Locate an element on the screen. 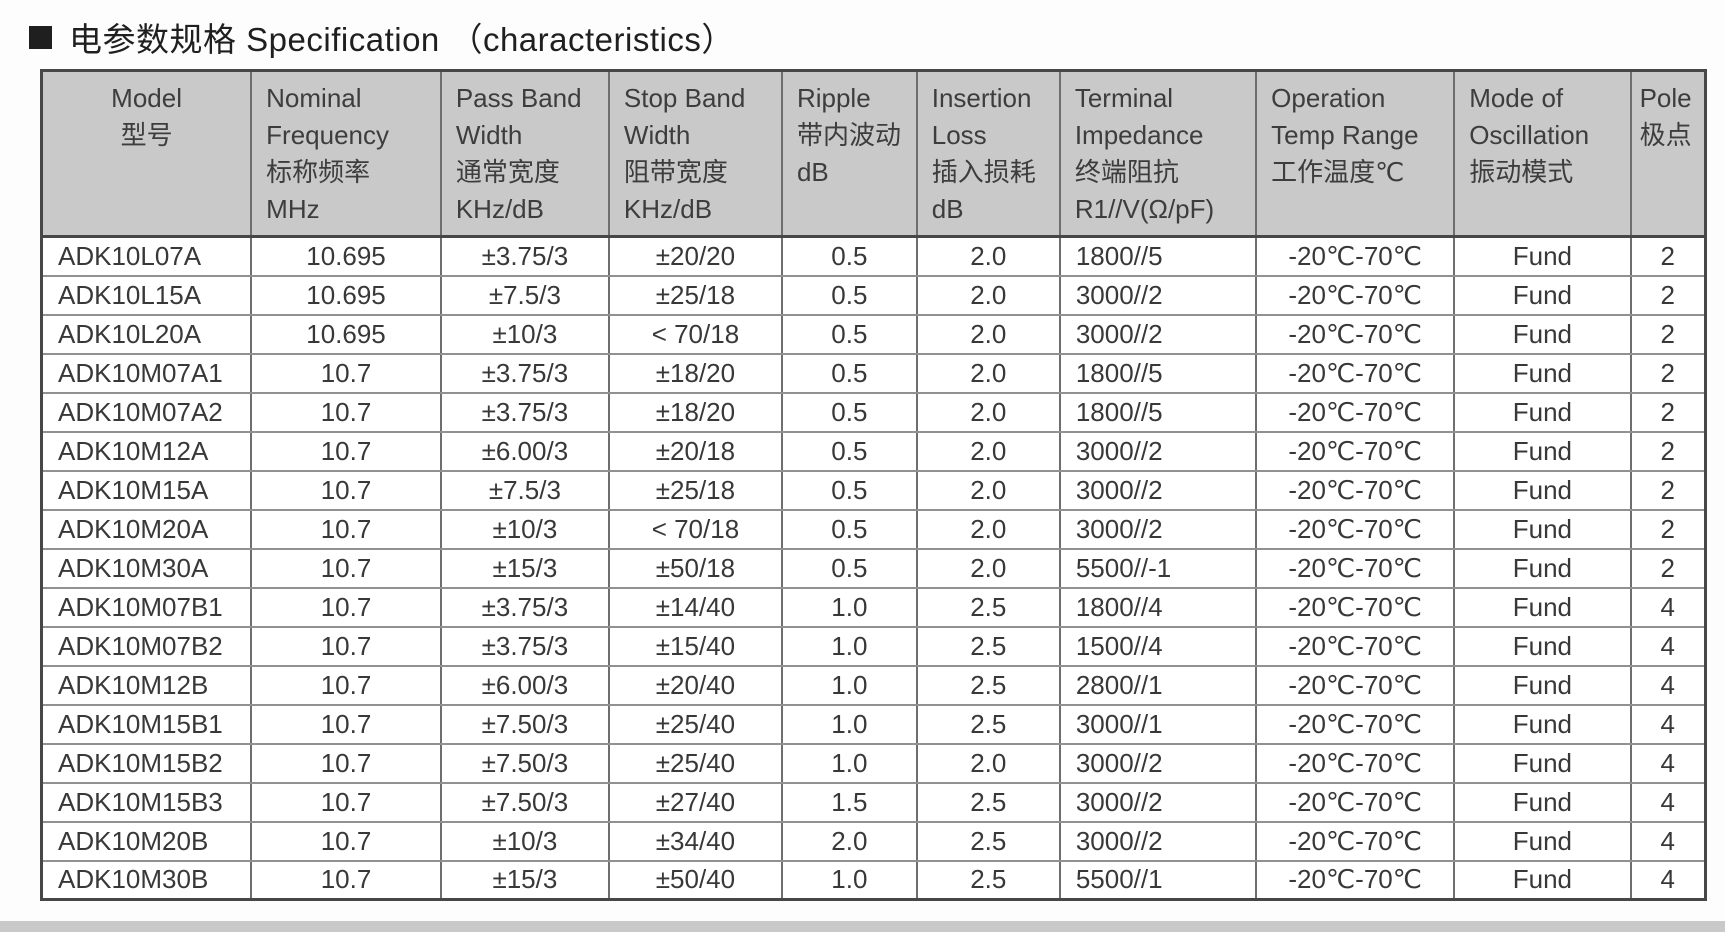 This screenshot has height=932, width=1725. column-header-line: 标称频率 is located at coordinates (318, 172).